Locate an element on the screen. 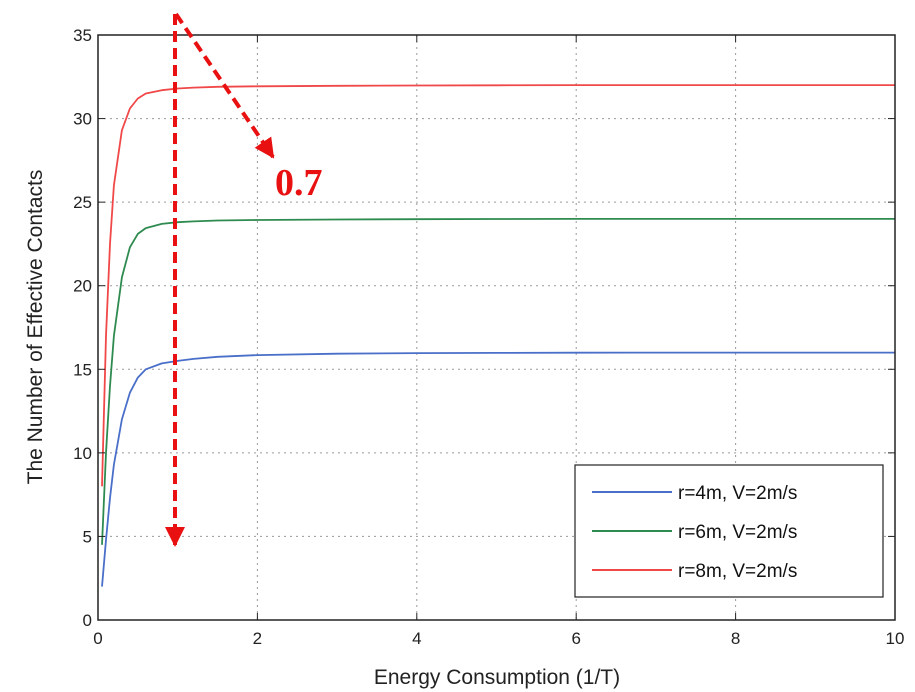  legend-label-1: r=4m, V=2m/s is located at coordinates (737, 493).